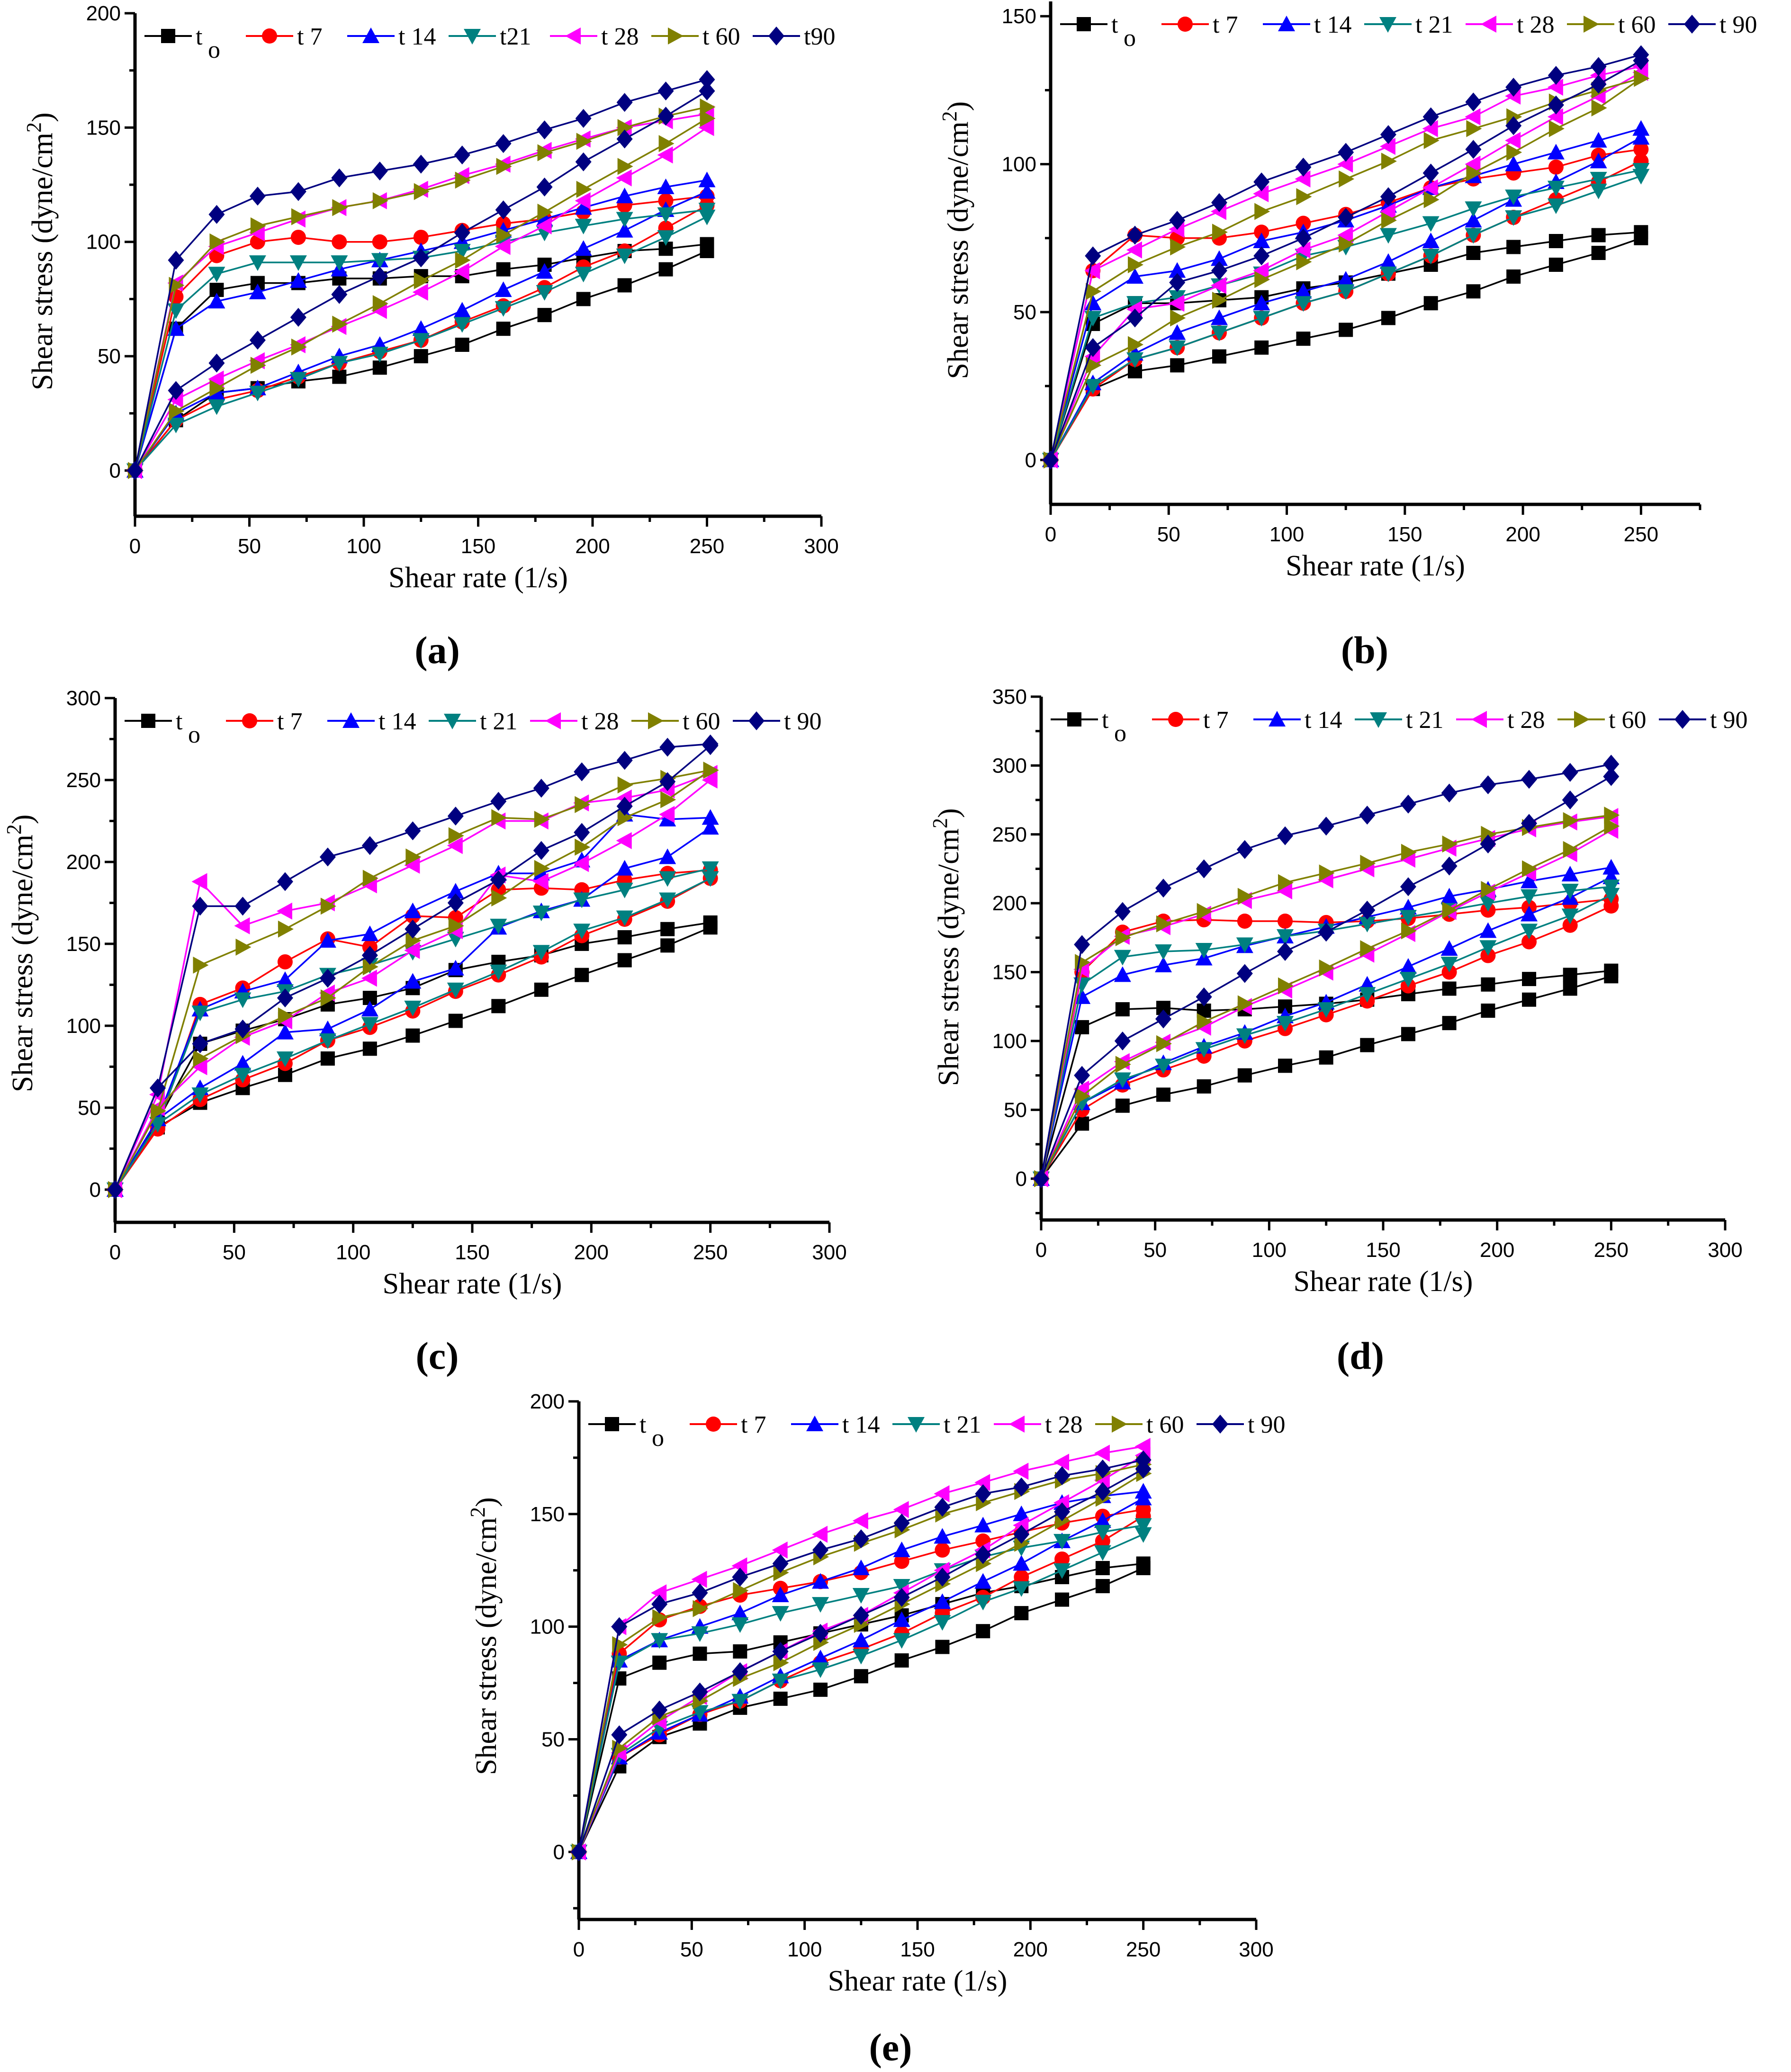 The width and height of the screenshot is (1791, 2072). Describe the element at coordinates (1497, 1250) in the screenshot. I see `x-tick-label: 200` at that location.